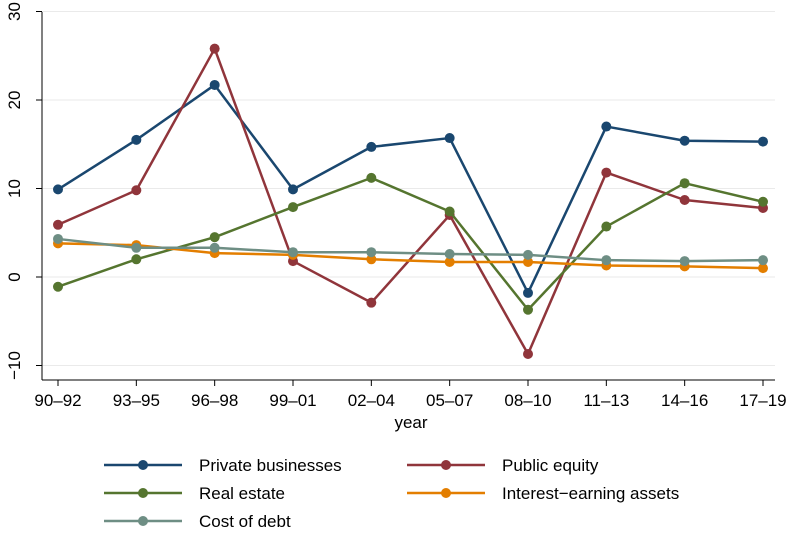 The height and width of the screenshot is (539, 794). I want to click on x-tick-label: 99–01, so click(292, 400).